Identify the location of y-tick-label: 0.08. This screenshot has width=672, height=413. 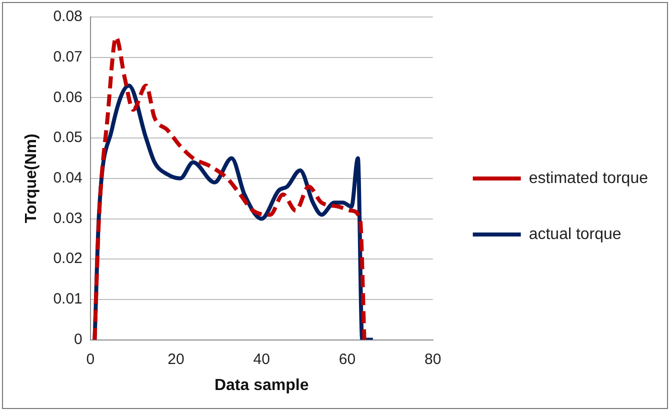
(67, 17).